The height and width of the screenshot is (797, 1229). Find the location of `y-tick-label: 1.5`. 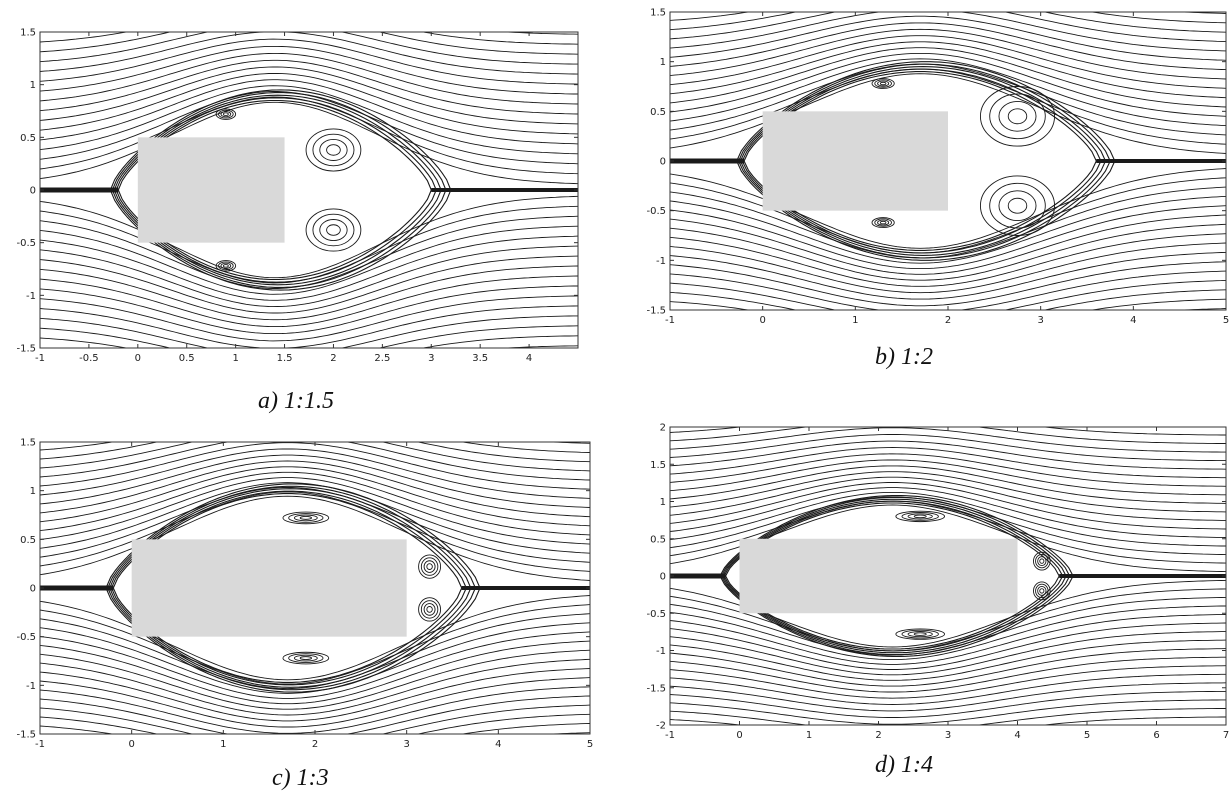

y-tick-label: 1.5 is located at coordinates (28, 443).